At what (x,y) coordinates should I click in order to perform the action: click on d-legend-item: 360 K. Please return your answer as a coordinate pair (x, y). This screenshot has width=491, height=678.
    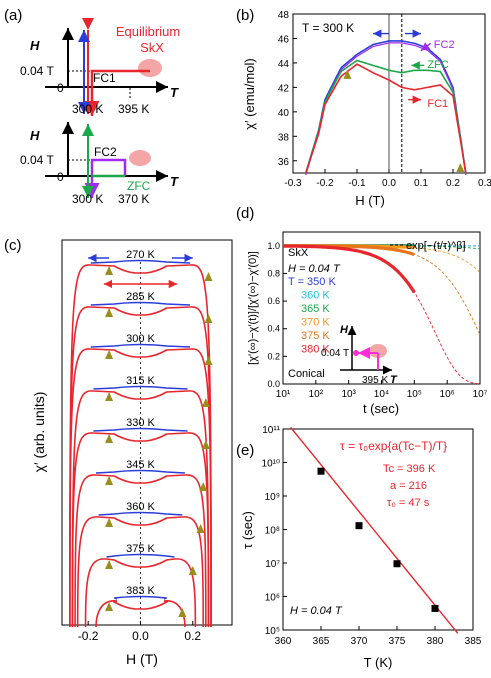
    Looking at the image, I should click on (315, 296).